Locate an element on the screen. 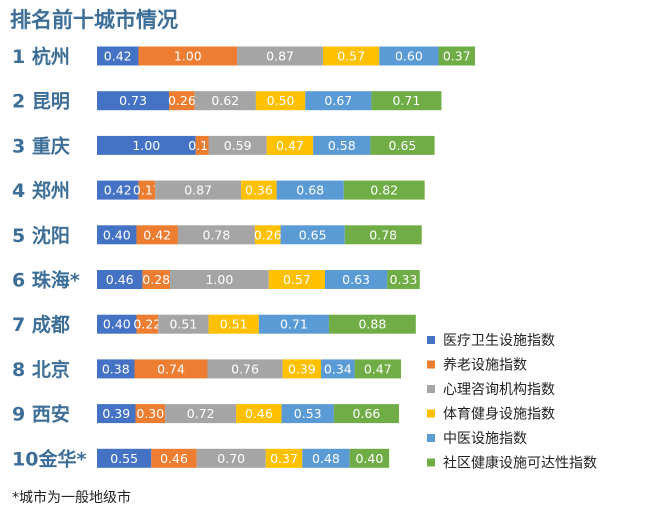 This screenshot has height=515, width=650. data-label: 0.37 is located at coordinates (284, 458).